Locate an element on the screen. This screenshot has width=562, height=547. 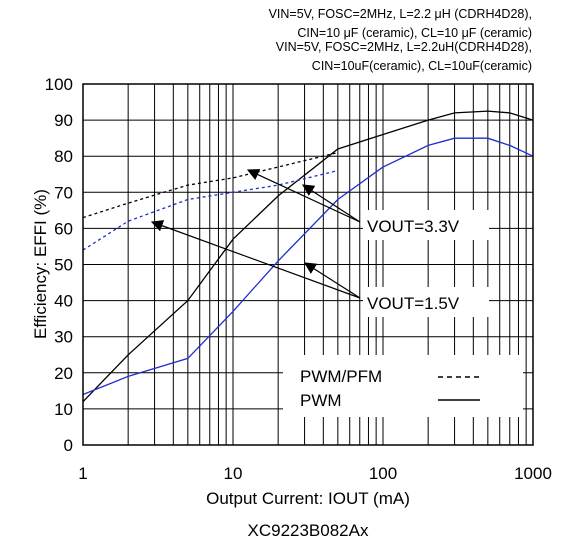
arrow-3-3v-pfm is located at coordinates (303, 196).